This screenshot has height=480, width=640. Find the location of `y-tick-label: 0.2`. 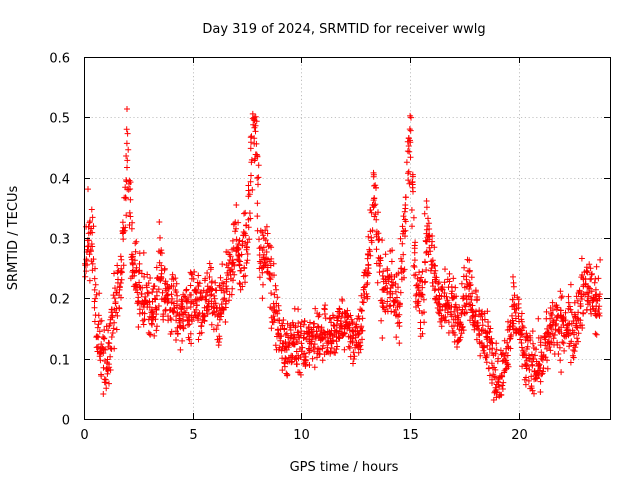

y-tick-label: 0.2 is located at coordinates (59, 300).